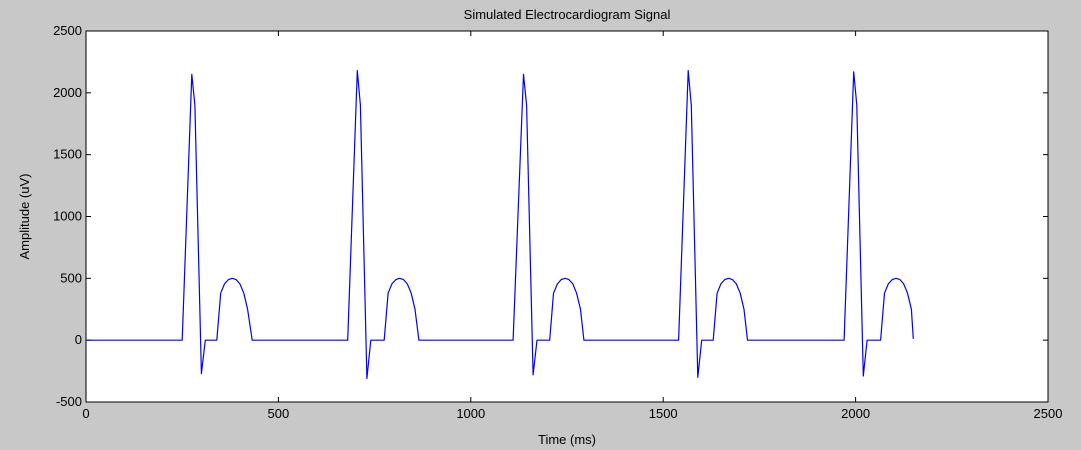  I want to click on x-tick-label: 1500, so click(663, 413).